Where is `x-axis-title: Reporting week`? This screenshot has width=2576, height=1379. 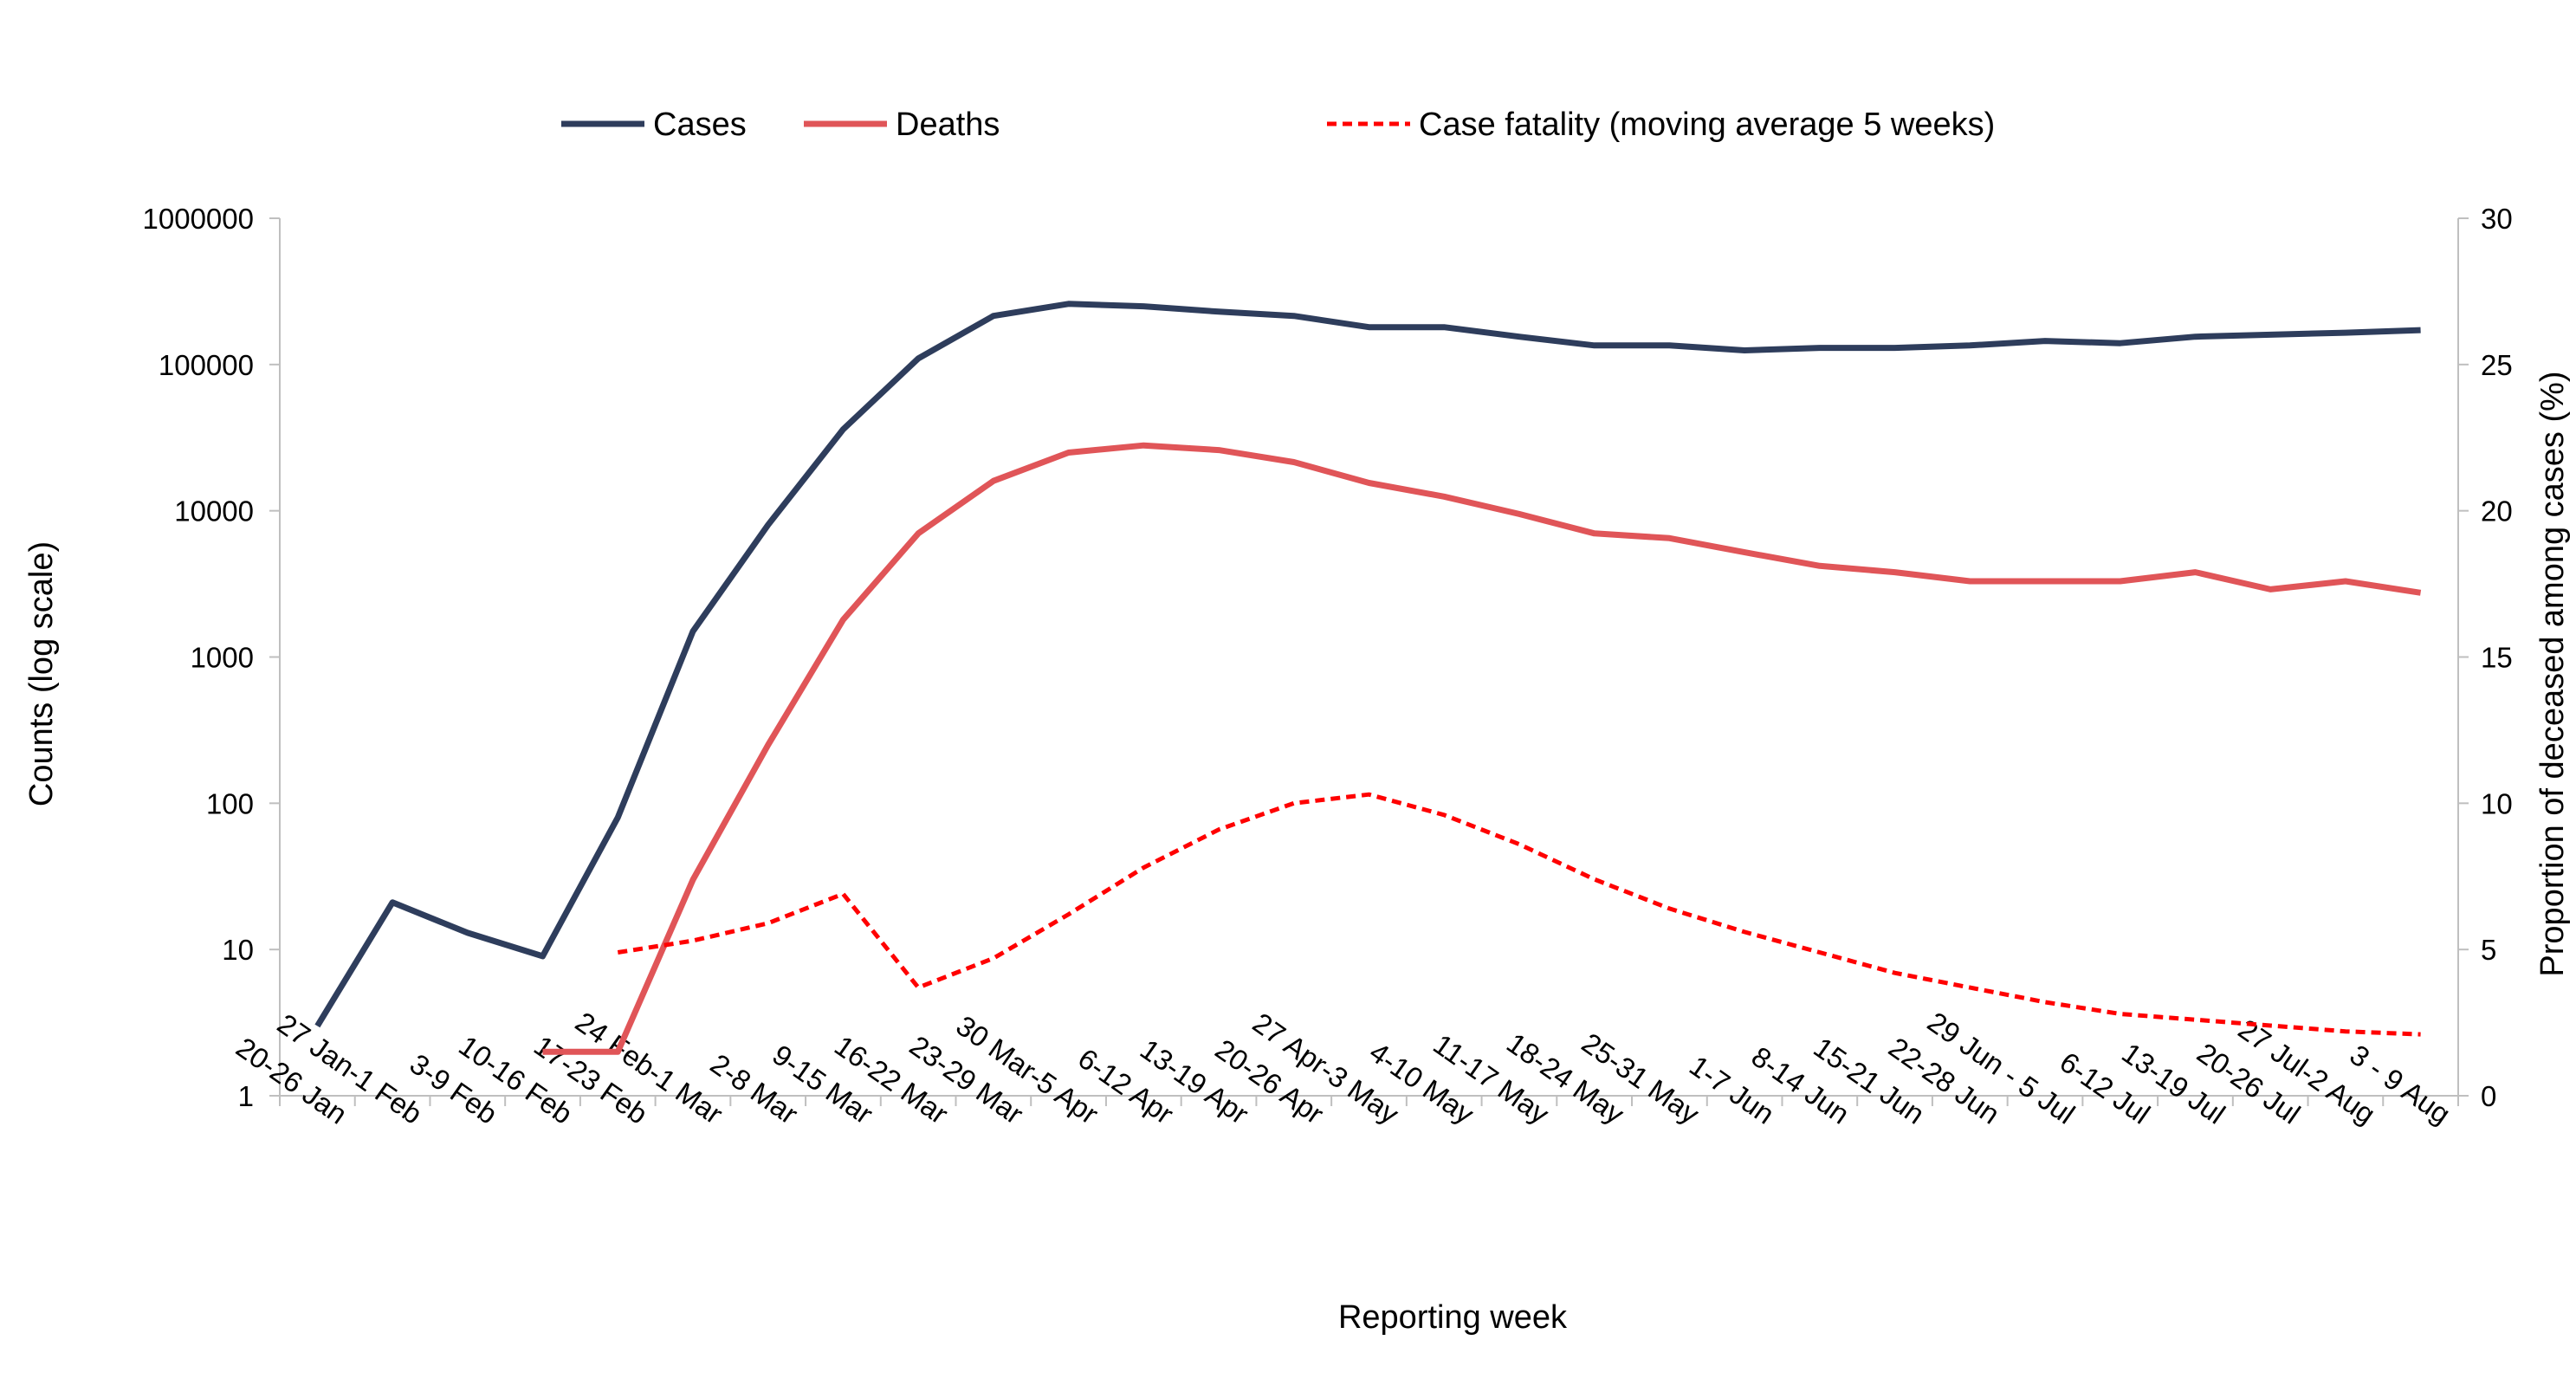
x-axis-title: Reporting week is located at coordinates (1453, 1318).